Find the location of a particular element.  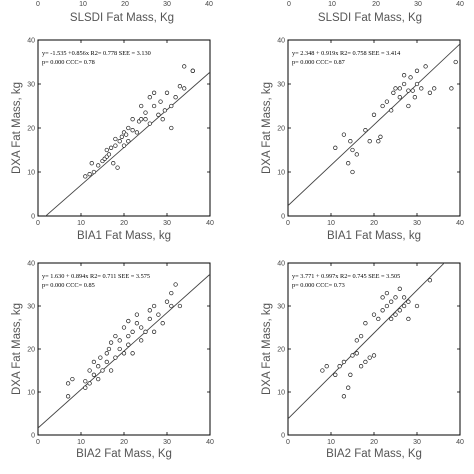

regression-annotation: y= 3.771 + 0.997x R2= 0.745 SEE = 3.505 is located at coordinates (346, 276).